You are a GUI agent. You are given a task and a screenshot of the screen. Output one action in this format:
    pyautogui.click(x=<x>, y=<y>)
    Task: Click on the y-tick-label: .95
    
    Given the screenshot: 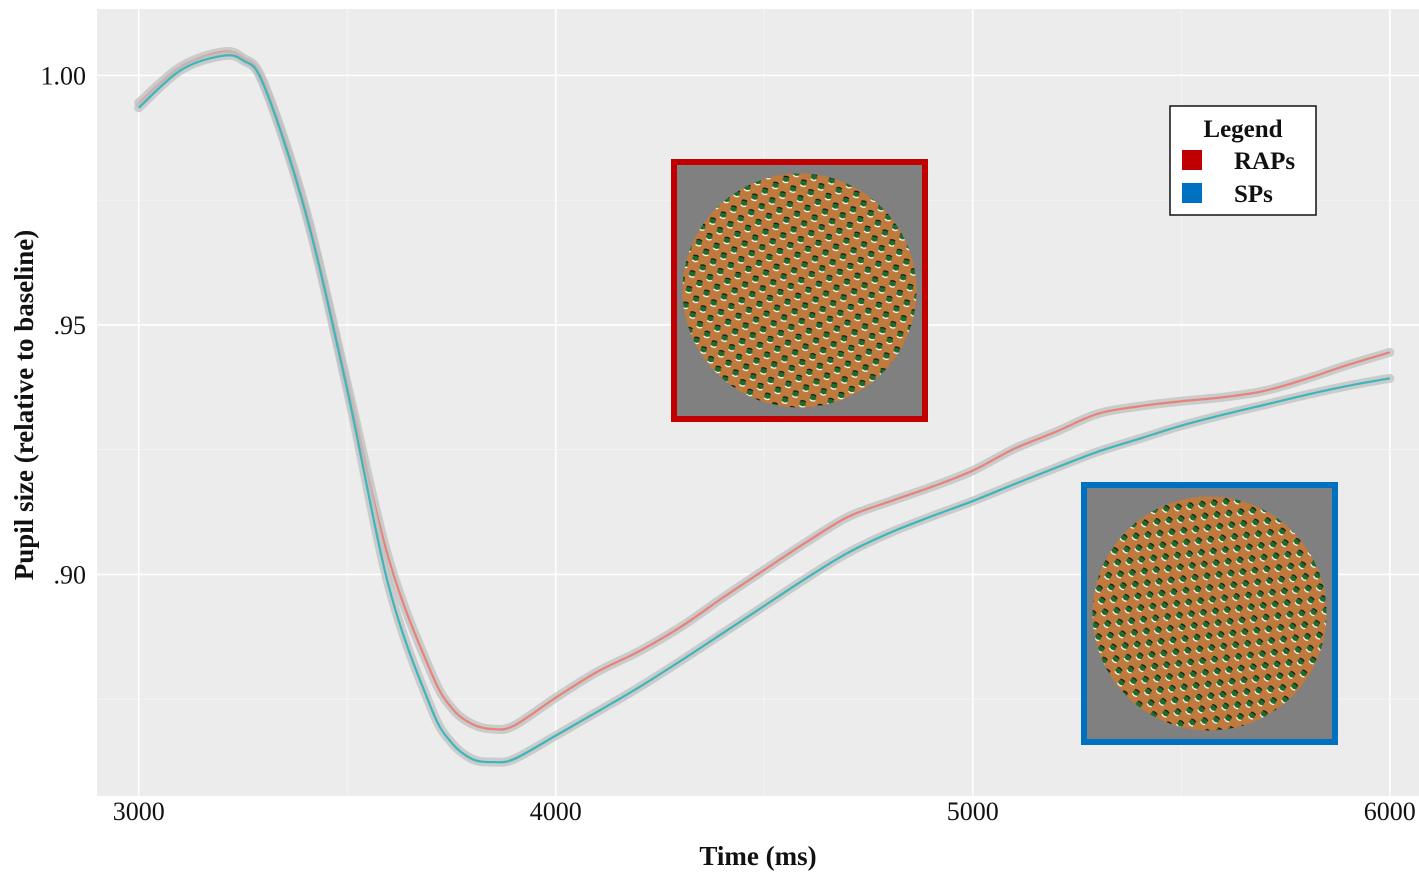 What is the action you would take?
    pyautogui.click(x=70, y=325)
    